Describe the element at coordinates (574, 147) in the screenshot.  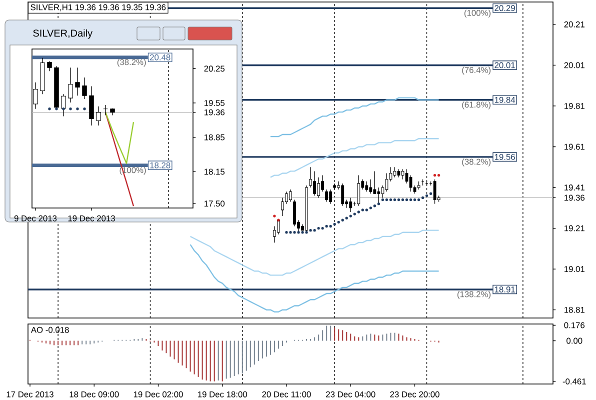
I see `y-tick-label: 19.61` at that location.